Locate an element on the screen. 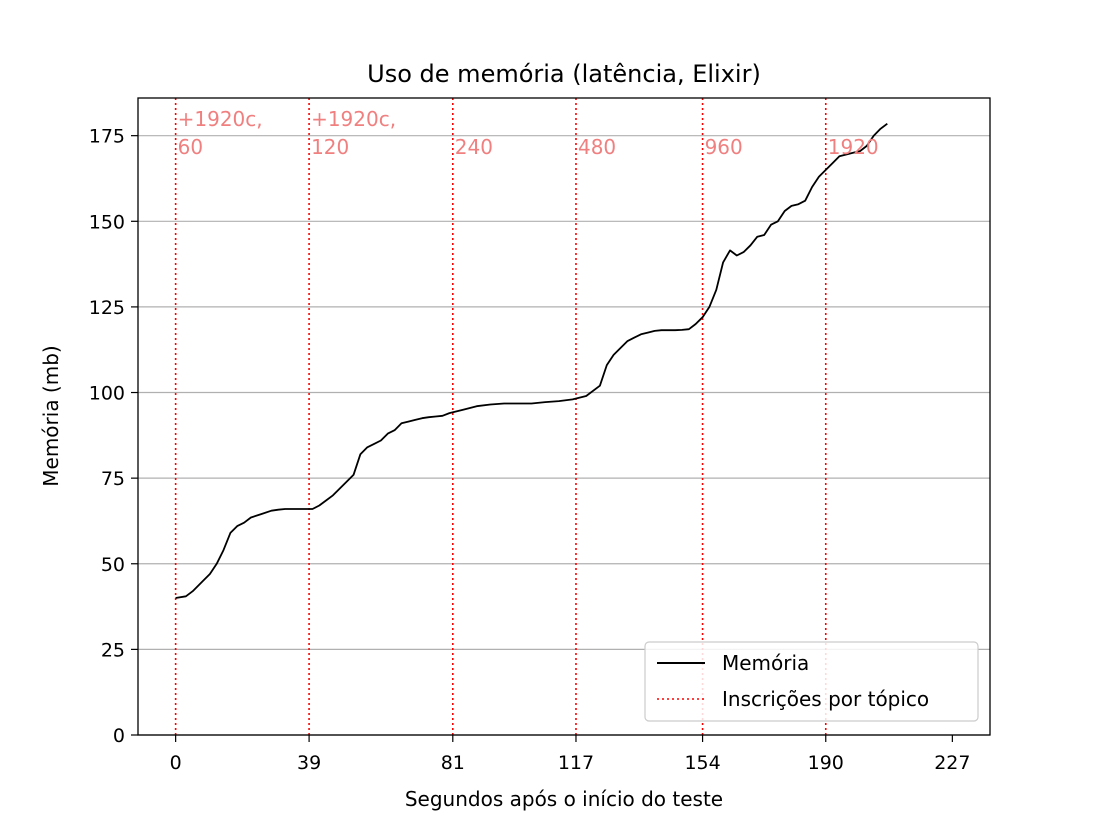  marker-annotation-3: 480 is located at coordinates (597, 147).